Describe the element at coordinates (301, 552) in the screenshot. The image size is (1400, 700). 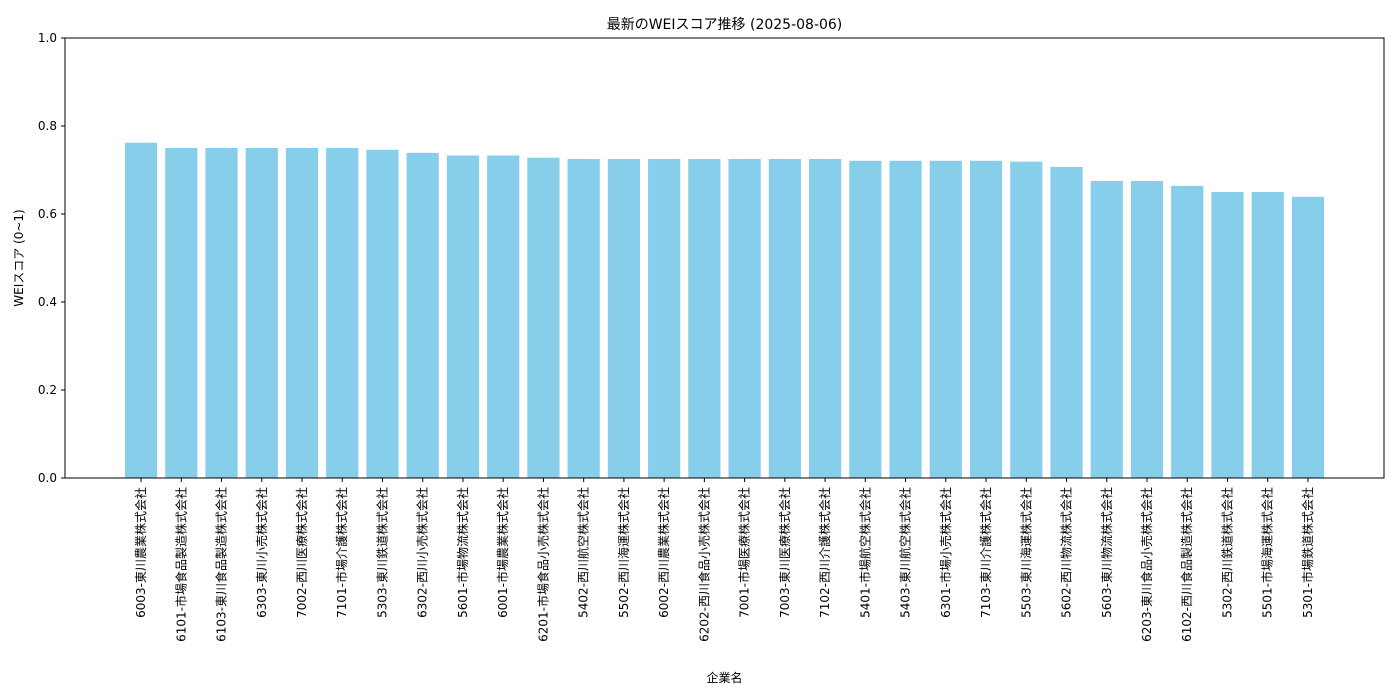
I see `x-tick-label: 7002-西川医療株式会社` at that location.